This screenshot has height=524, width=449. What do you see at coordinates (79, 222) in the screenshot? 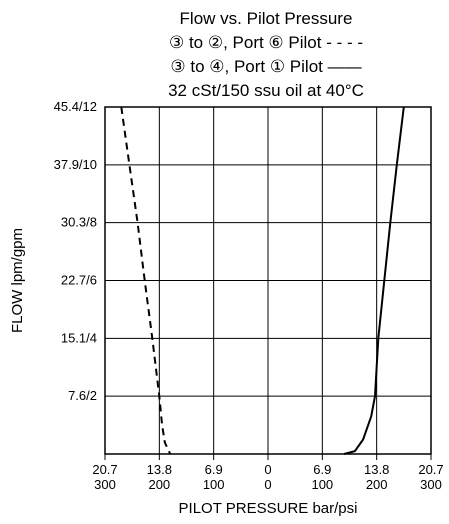
I see `y-tick-label: 30.3/8` at bounding box center [79, 222].